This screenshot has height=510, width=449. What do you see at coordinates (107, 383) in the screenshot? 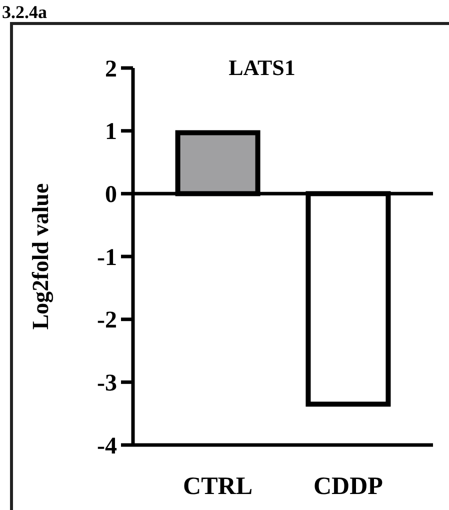
I see `y-tick-label: -3` at bounding box center [107, 383].